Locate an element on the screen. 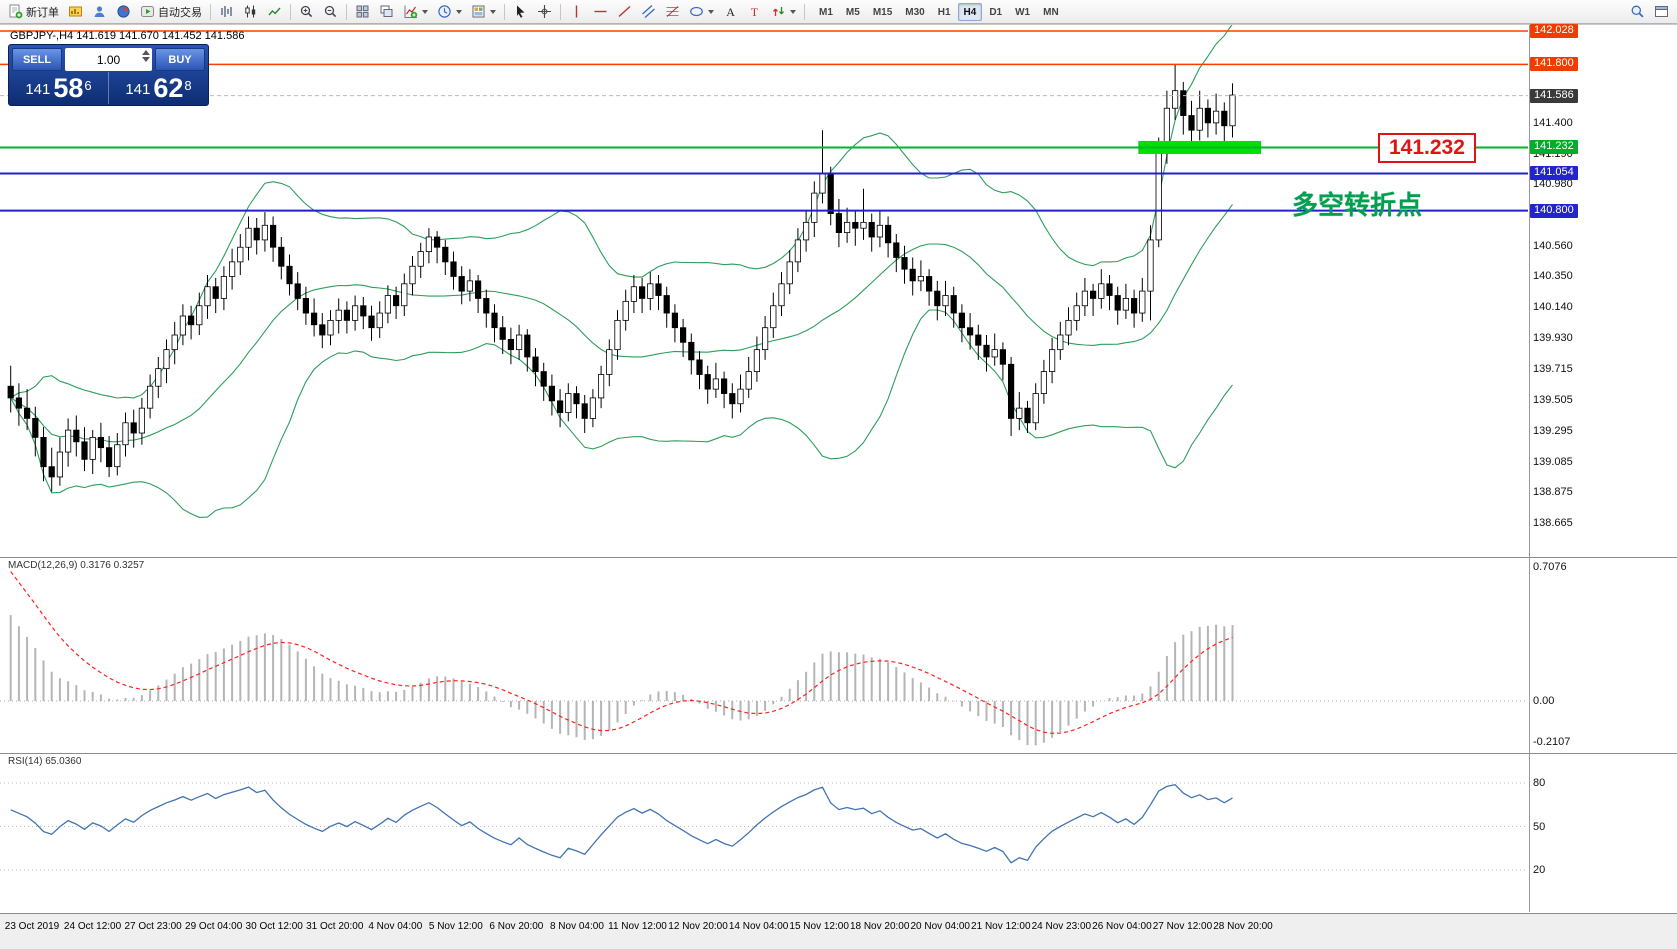  buy-price-main: 141 is located at coordinates (138, 89).